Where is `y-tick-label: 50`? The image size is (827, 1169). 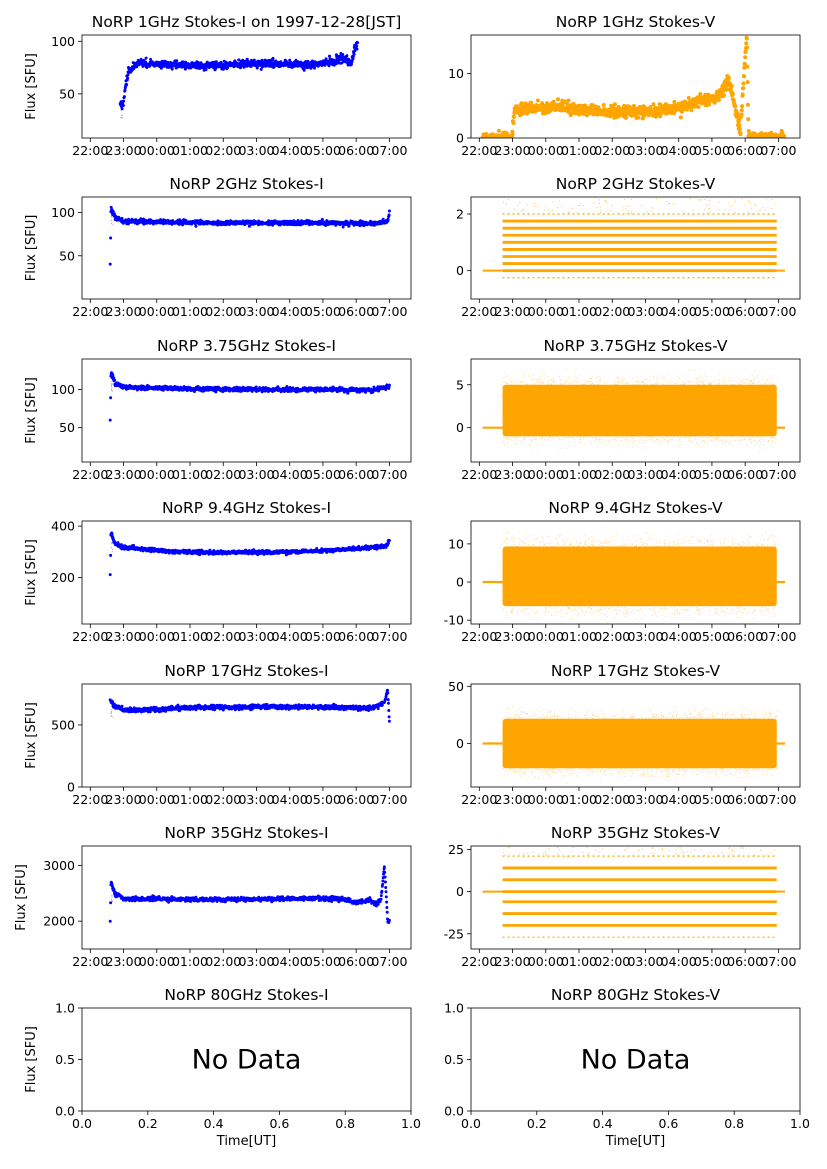 y-tick-label: 50 is located at coordinates (67, 93).